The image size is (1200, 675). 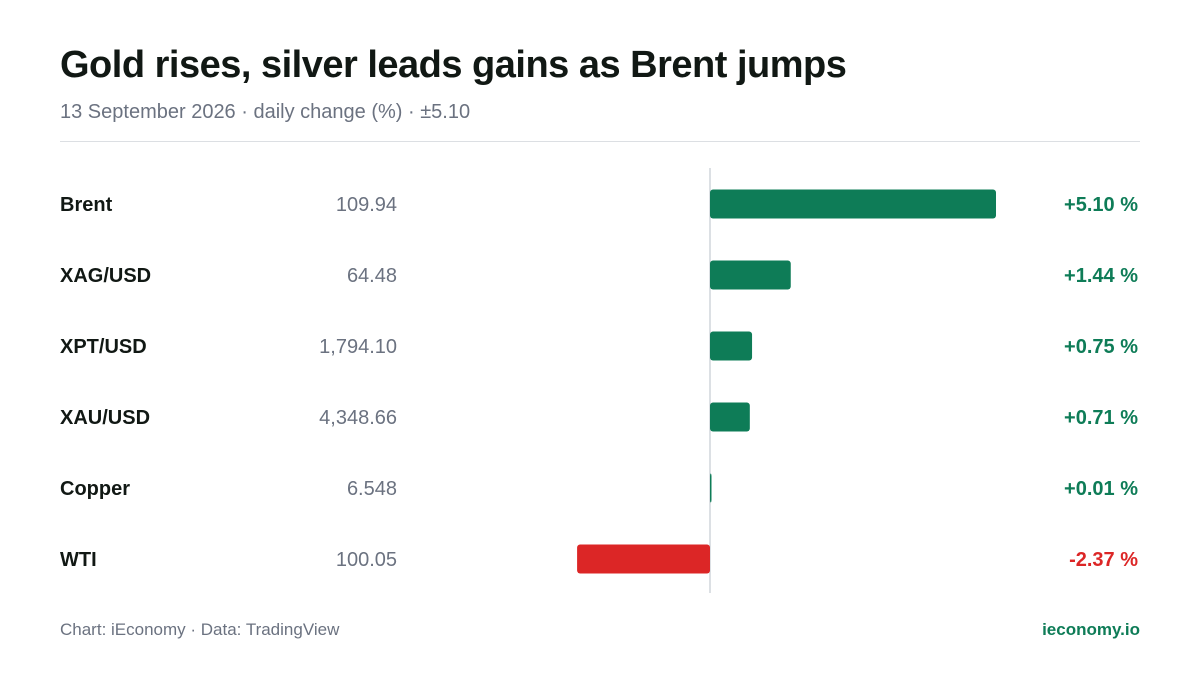 What do you see at coordinates (1103, 560) in the screenshot?
I see `change-label: -2.37 %` at bounding box center [1103, 560].